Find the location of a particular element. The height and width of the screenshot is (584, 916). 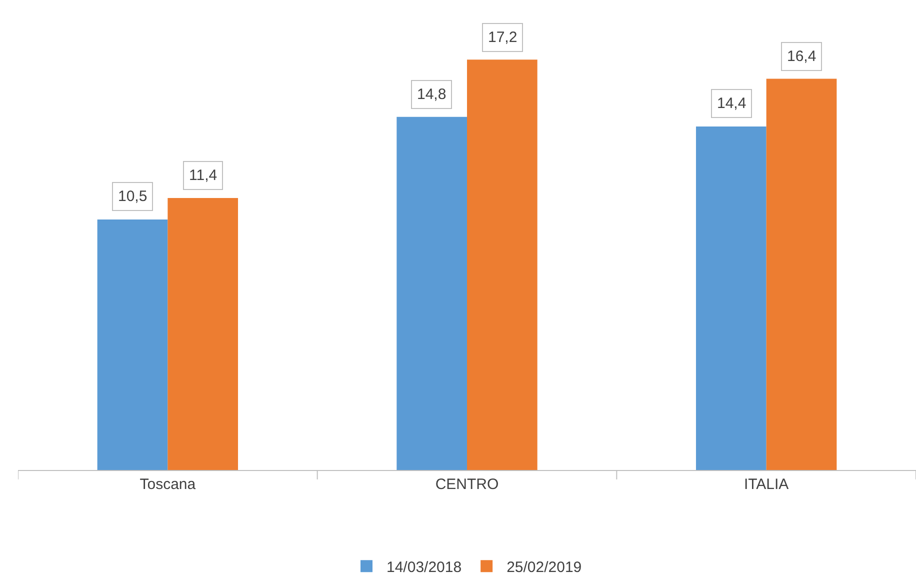

data-label: 11,4 is located at coordinates (203, 175).